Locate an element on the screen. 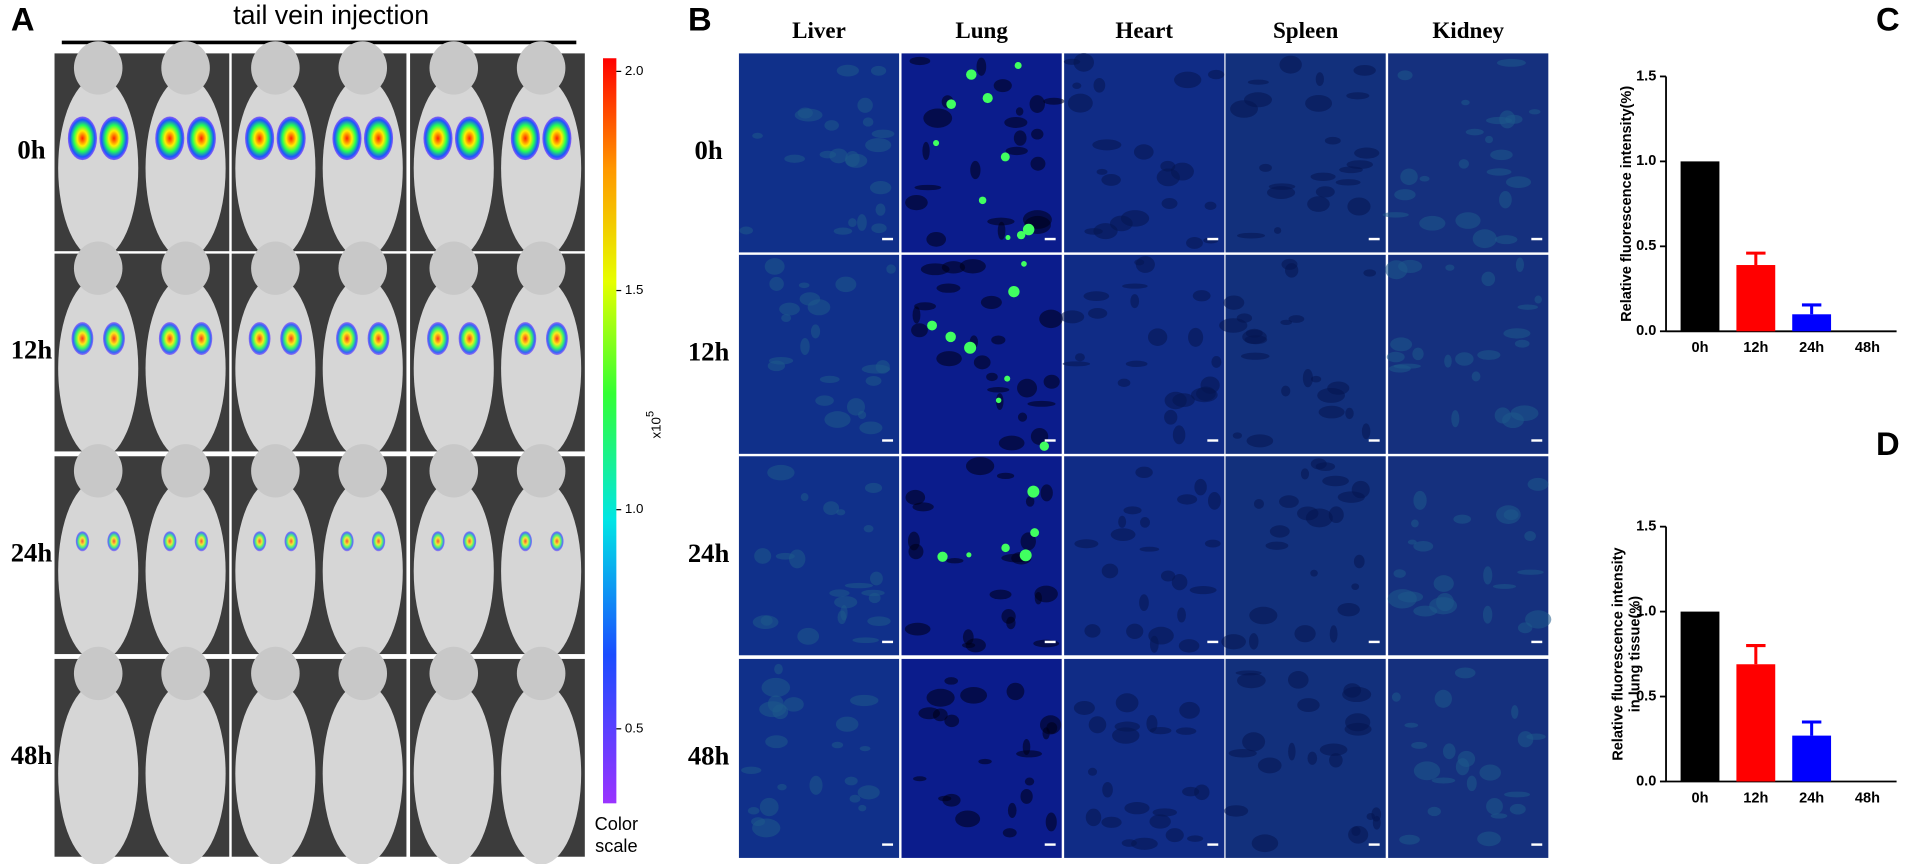  row-label: 24h is located at coordinates (32, 552).